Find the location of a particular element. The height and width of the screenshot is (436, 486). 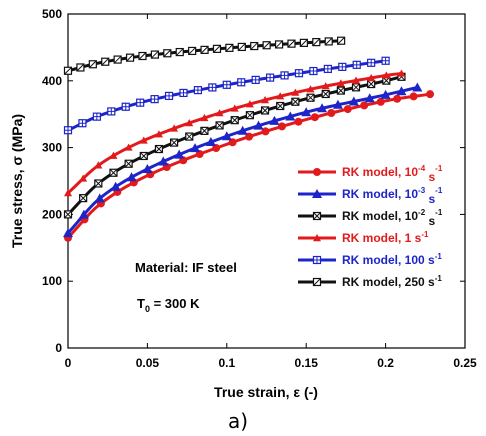

legend-label-part: -3 is located at coordinates (422, 190).